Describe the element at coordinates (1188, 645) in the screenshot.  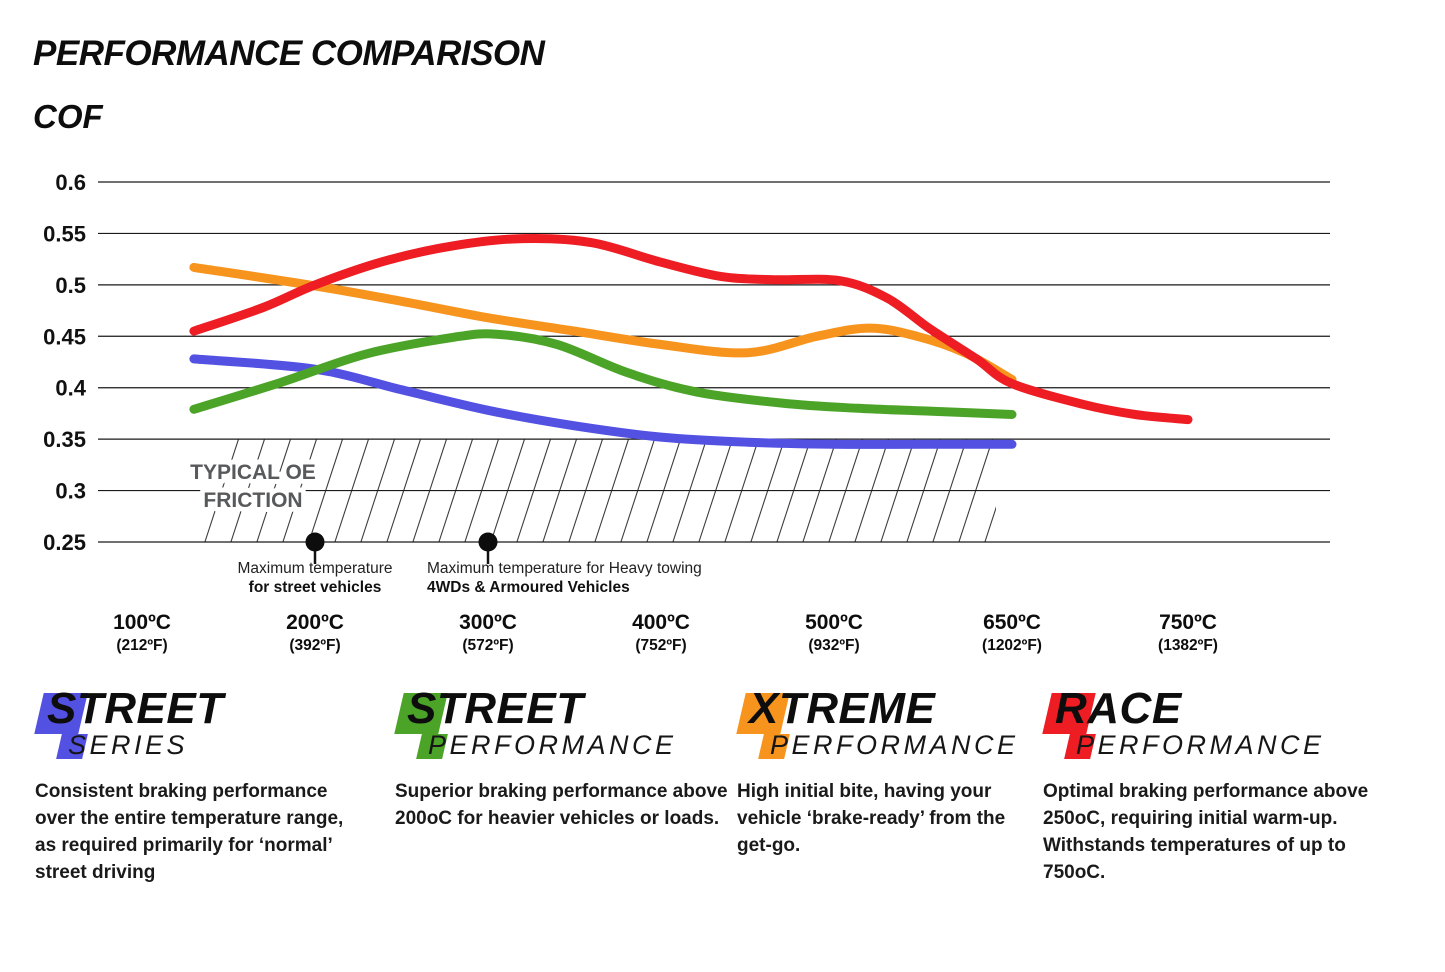
I see `x-tick-fahrenheit: (1382ºF)` at that location.